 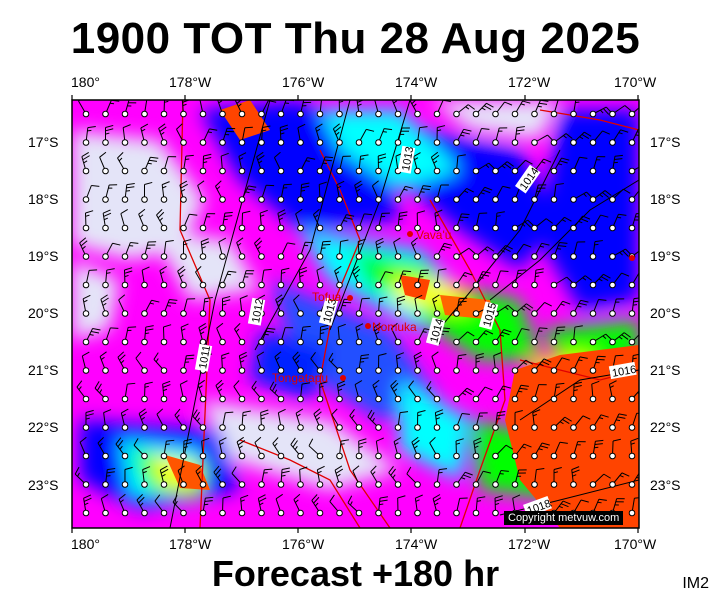 What do you see at coordinates (624, 372) in the screenshot?
I see `isobar-label: 1016` at bounding box center [624, 372].